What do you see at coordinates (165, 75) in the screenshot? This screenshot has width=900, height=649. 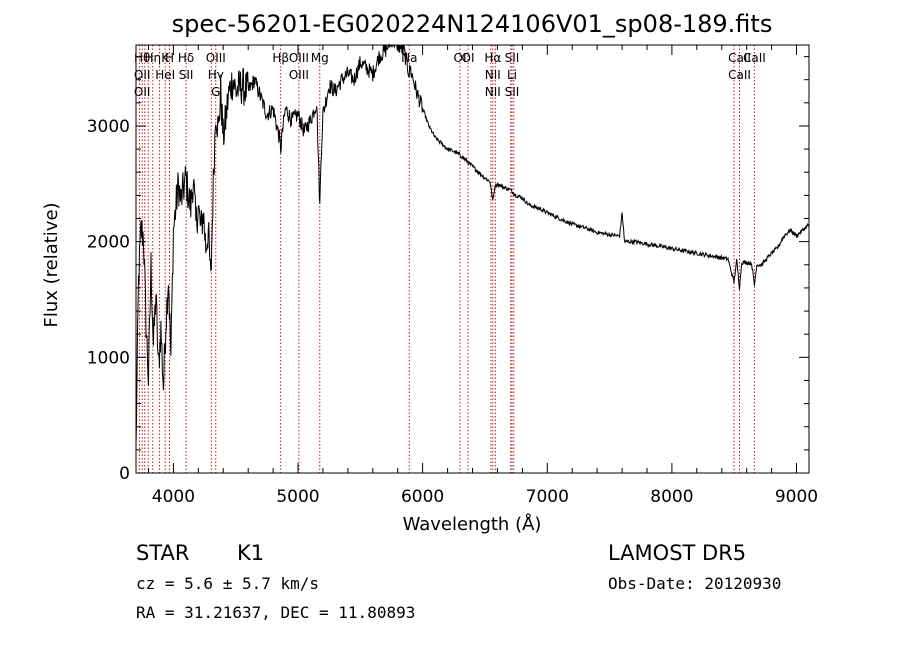 I see `line-label: HeI` at bounding box center [165, 75].